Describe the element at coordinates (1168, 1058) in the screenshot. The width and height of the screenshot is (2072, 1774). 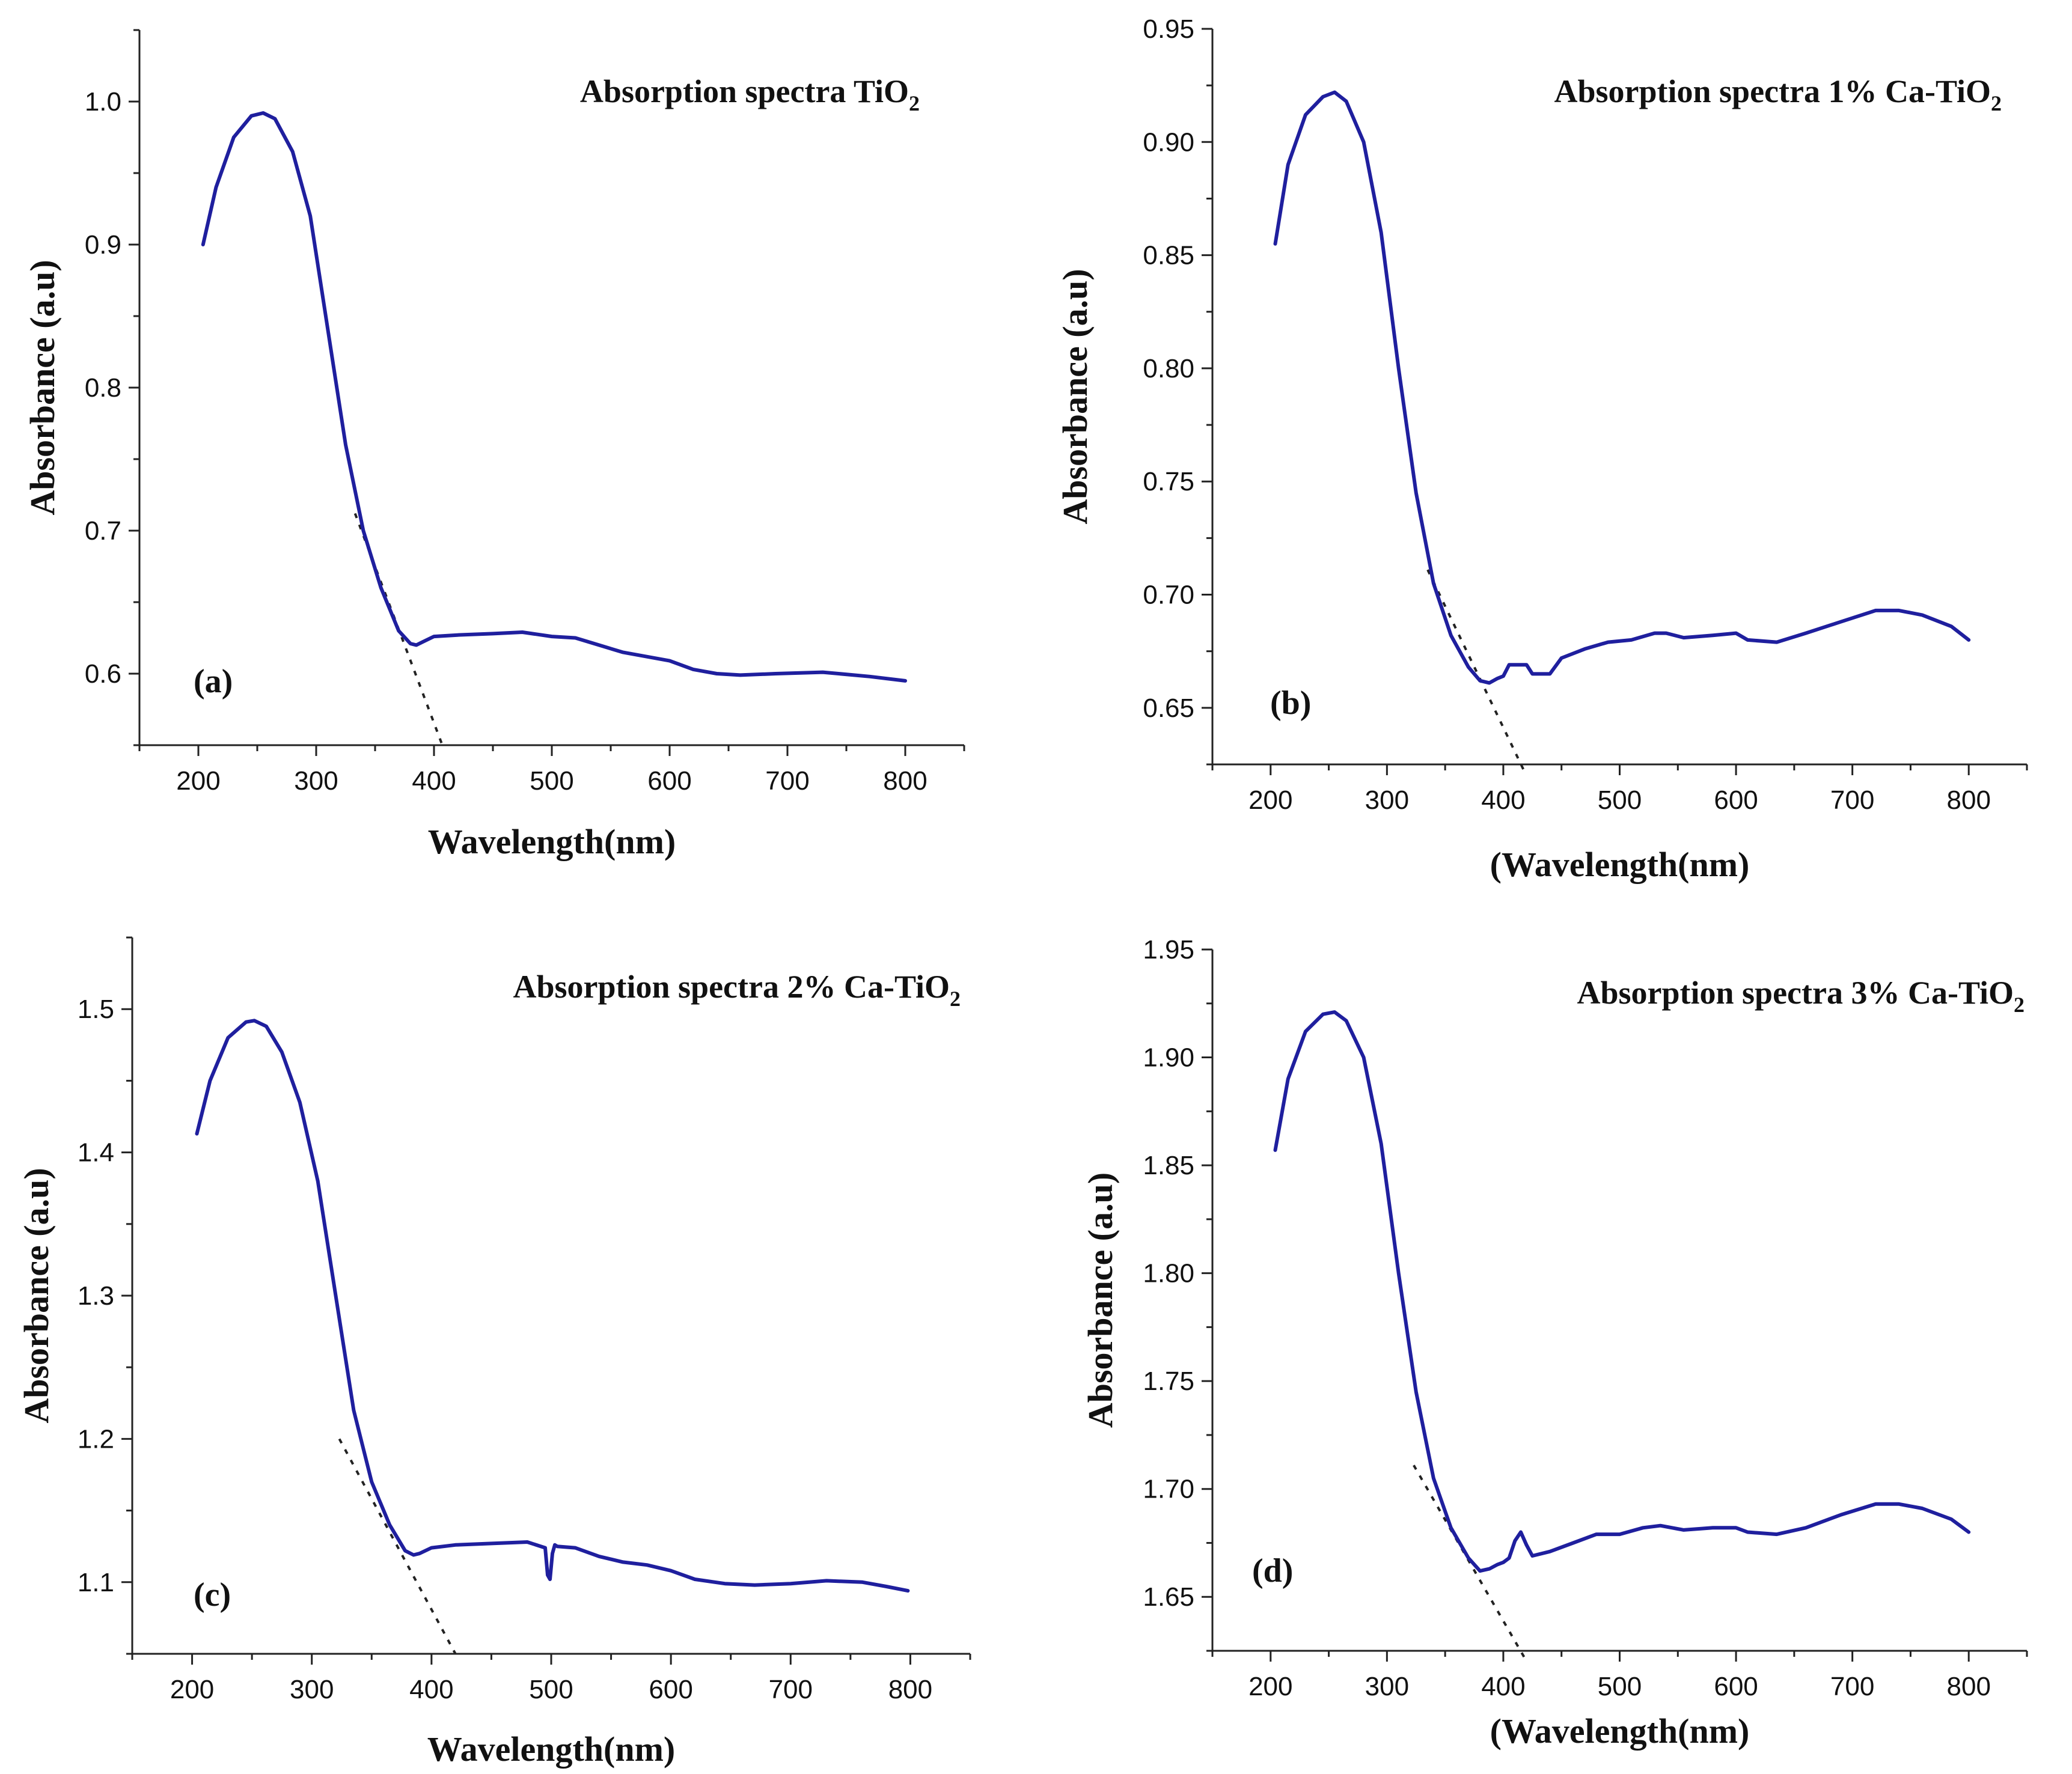
I see `y-tick-label: 1.90` at that location.